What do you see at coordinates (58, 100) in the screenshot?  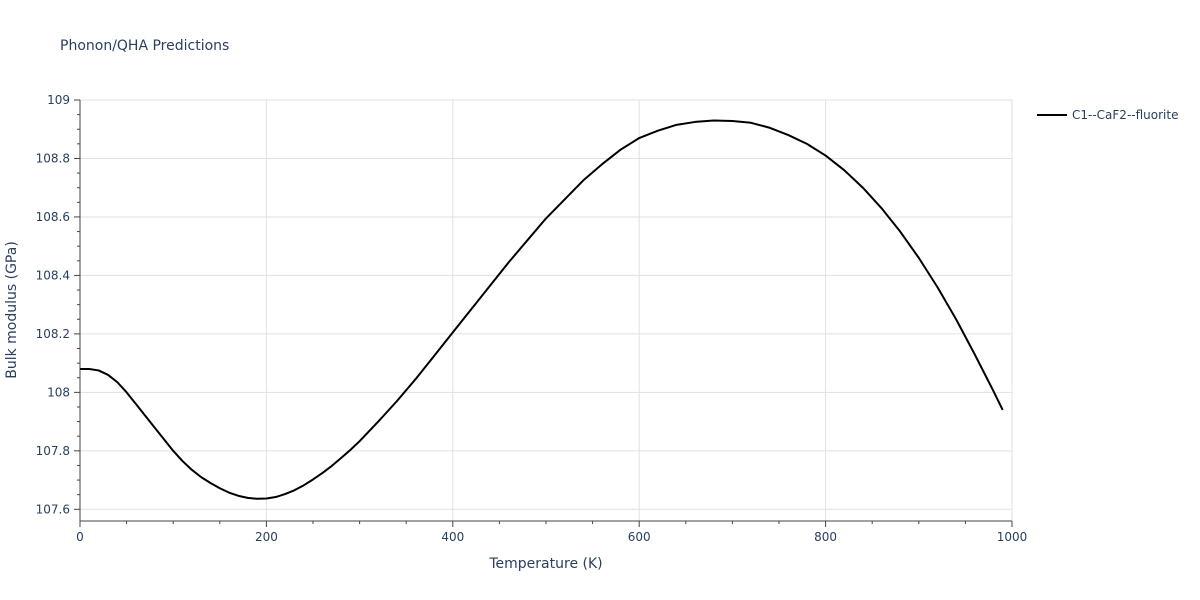 I see `y-tick-label: 109` at bounding box center [58, 100].